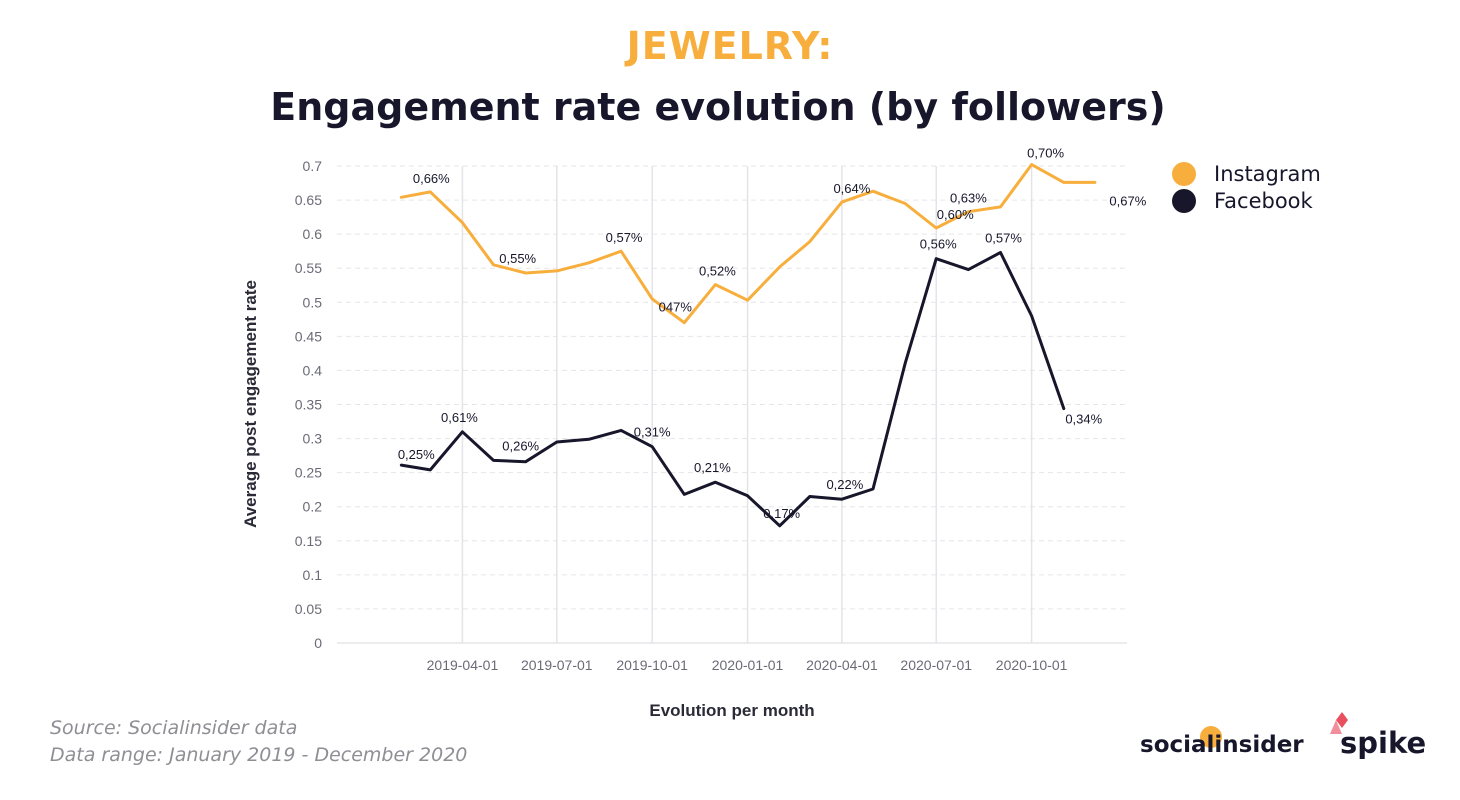  I want to click on chart-title: Engagement rate evolution (by followers), so click(718, 107).